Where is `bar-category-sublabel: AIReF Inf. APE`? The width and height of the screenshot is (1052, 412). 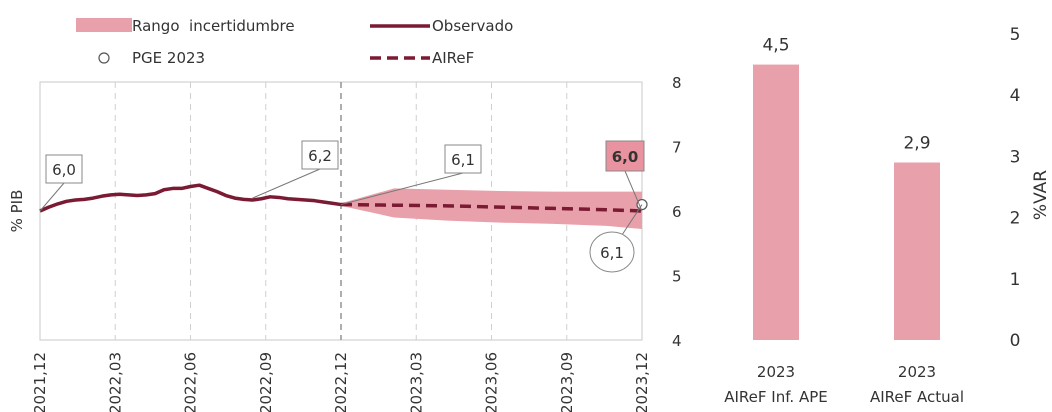 bar-category-sublabel: AIReF Inf. APE is located at coordinates (776, 397).